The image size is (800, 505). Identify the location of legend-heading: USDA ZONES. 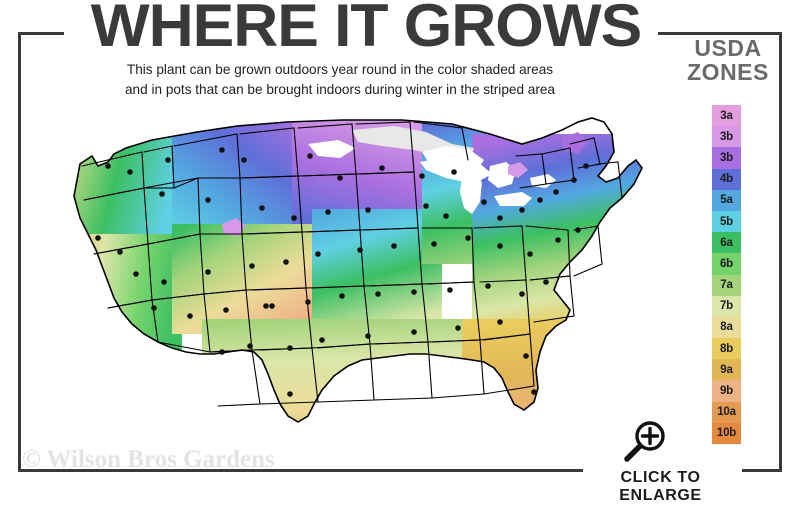
(728, 60).